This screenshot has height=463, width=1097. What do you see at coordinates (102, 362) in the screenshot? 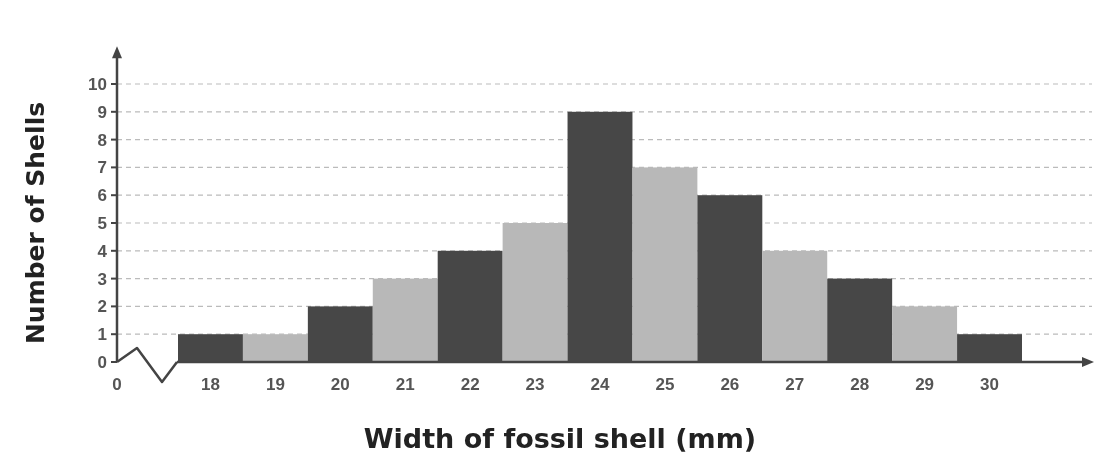
I see `y-tick-label: 0` at bounding box center [102, 362].